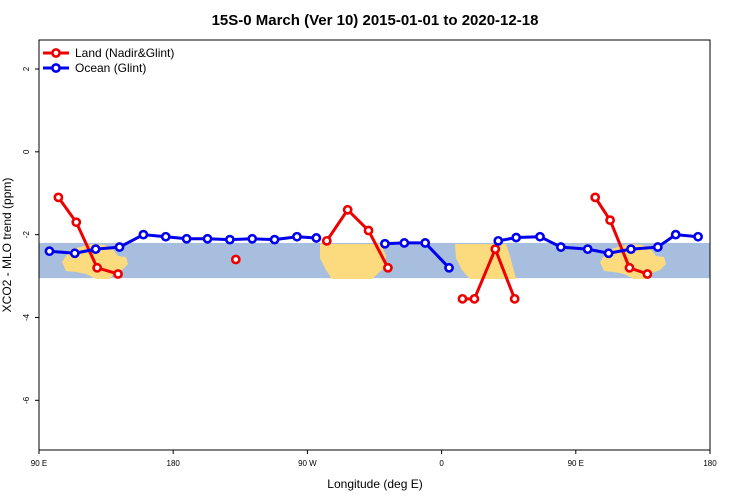 Image resolution: width=750 pixels, height=500 pixels. I want to click on legend: Land (Nadir&Glint)Ocean (Glint), so click(108, 60).